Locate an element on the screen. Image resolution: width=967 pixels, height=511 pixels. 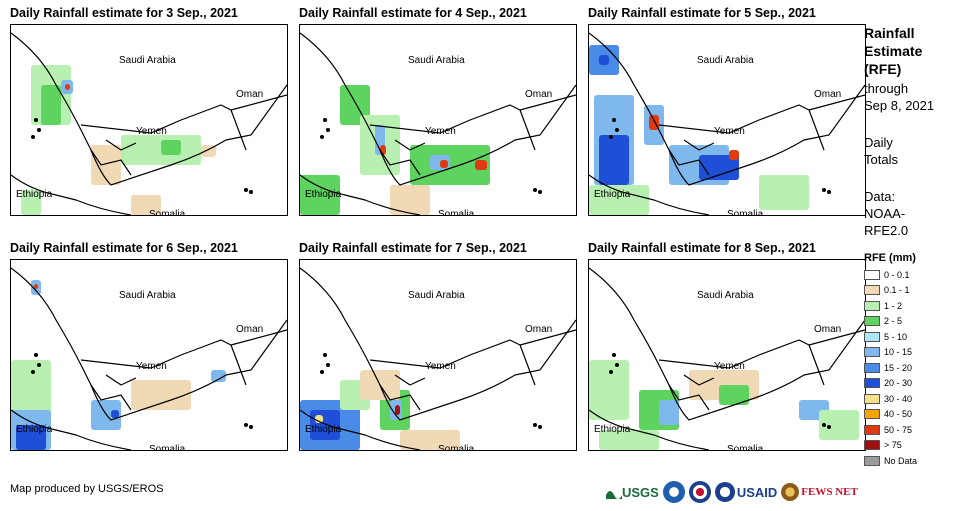
panel-title: Daily Rainfall estimate for 6 Sep., 2021 is located at coordinates (124, 248).